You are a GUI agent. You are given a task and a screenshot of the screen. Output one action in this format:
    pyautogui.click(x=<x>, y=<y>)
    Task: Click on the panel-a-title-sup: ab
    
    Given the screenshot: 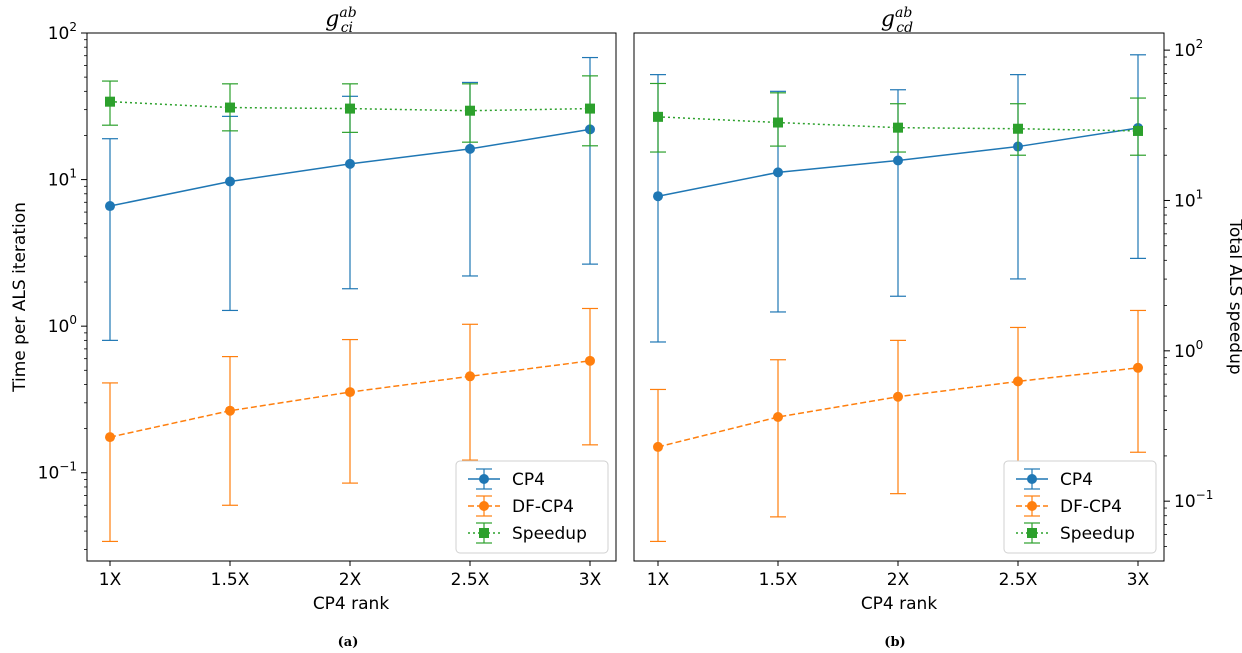 What is the action you would take?
    pyautogui.click(x=347, y=13)
    